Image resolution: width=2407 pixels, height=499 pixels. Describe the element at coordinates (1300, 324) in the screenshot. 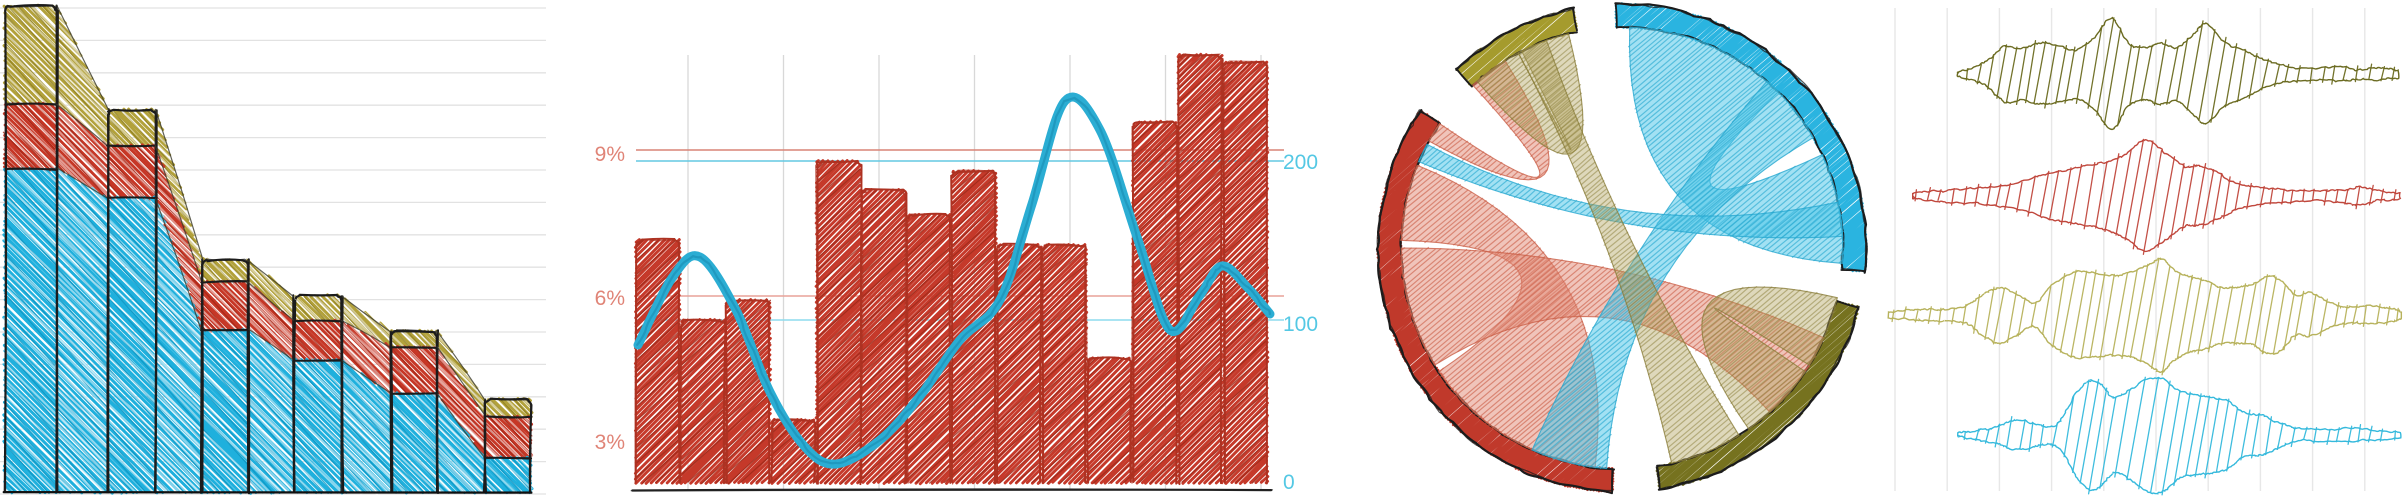

I see `svg-text: 100` at that location.